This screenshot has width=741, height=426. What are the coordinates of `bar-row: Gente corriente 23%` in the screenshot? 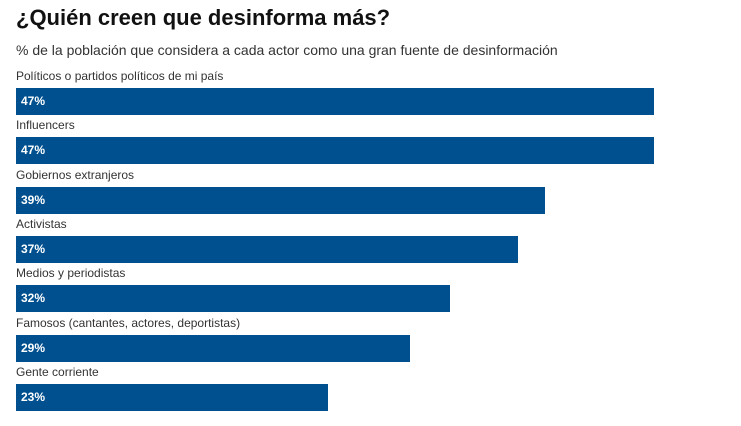 It's located at (371, 387).